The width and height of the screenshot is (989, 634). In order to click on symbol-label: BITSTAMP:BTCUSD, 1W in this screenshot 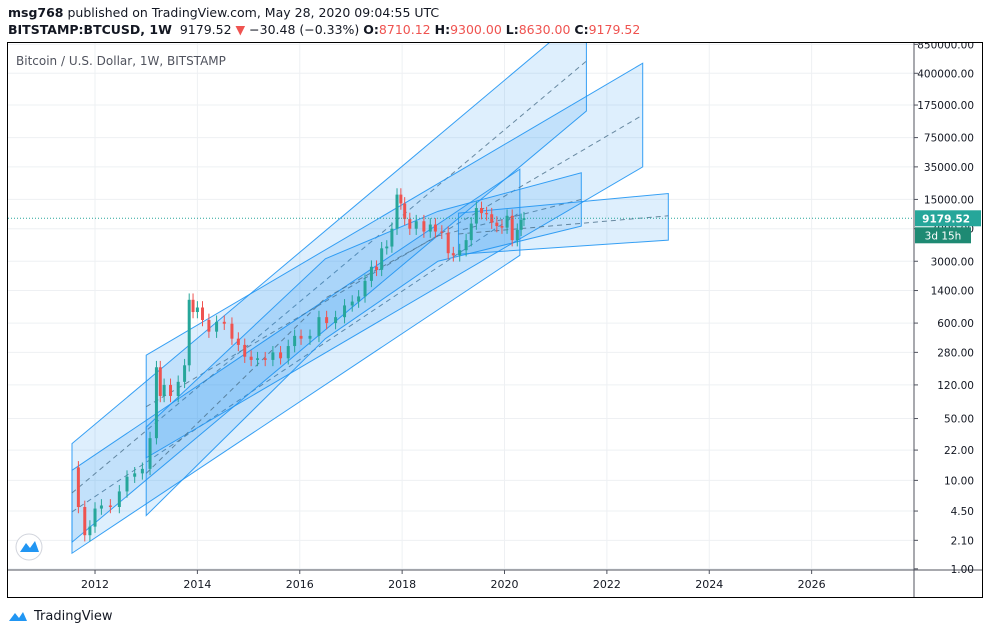, I will do `click(90, 29)`.